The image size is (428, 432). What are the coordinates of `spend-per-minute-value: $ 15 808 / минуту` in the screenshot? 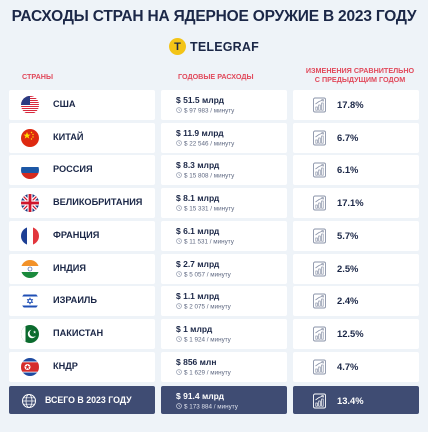 It's located at (209, 176).